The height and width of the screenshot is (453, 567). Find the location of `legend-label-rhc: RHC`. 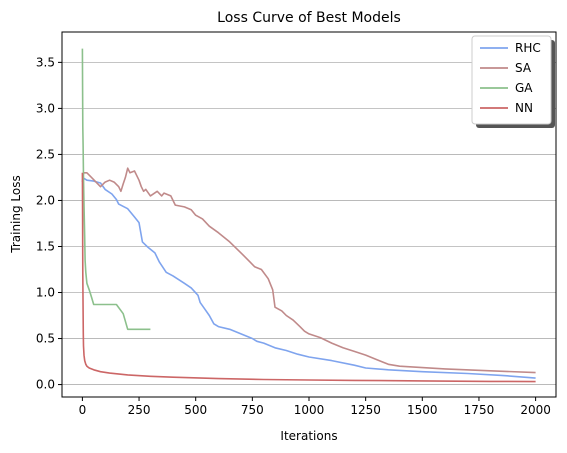

legend-label-rhc: RHC is located at coordinates (528, 48).